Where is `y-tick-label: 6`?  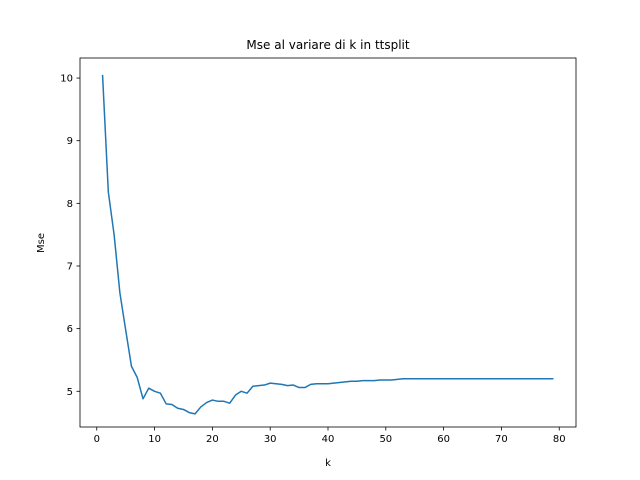 y-tick-label: 6 is located at coordinates (70, 329).